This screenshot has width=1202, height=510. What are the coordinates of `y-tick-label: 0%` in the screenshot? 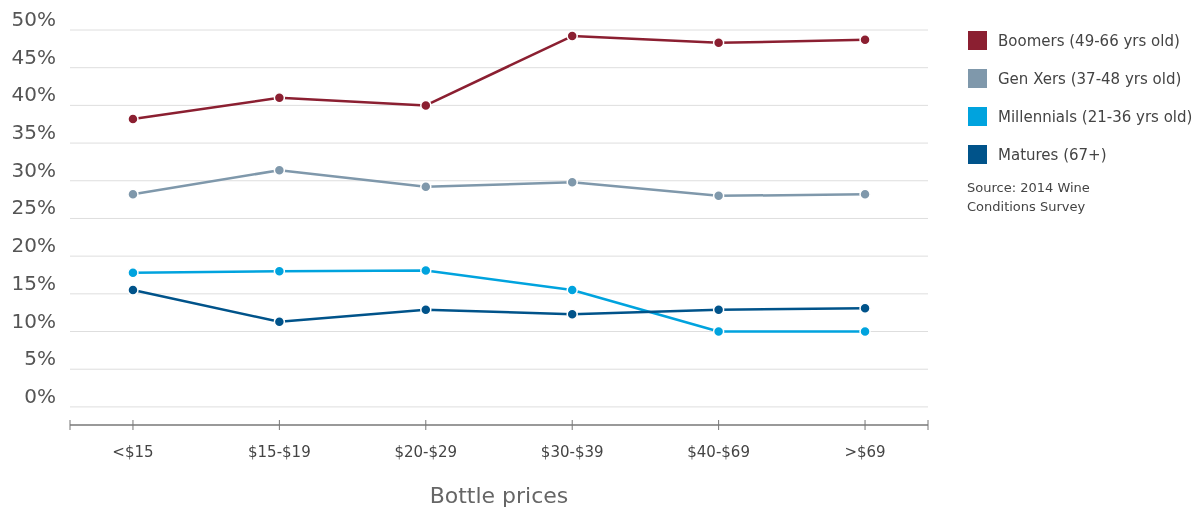 It's located at (40, 395).